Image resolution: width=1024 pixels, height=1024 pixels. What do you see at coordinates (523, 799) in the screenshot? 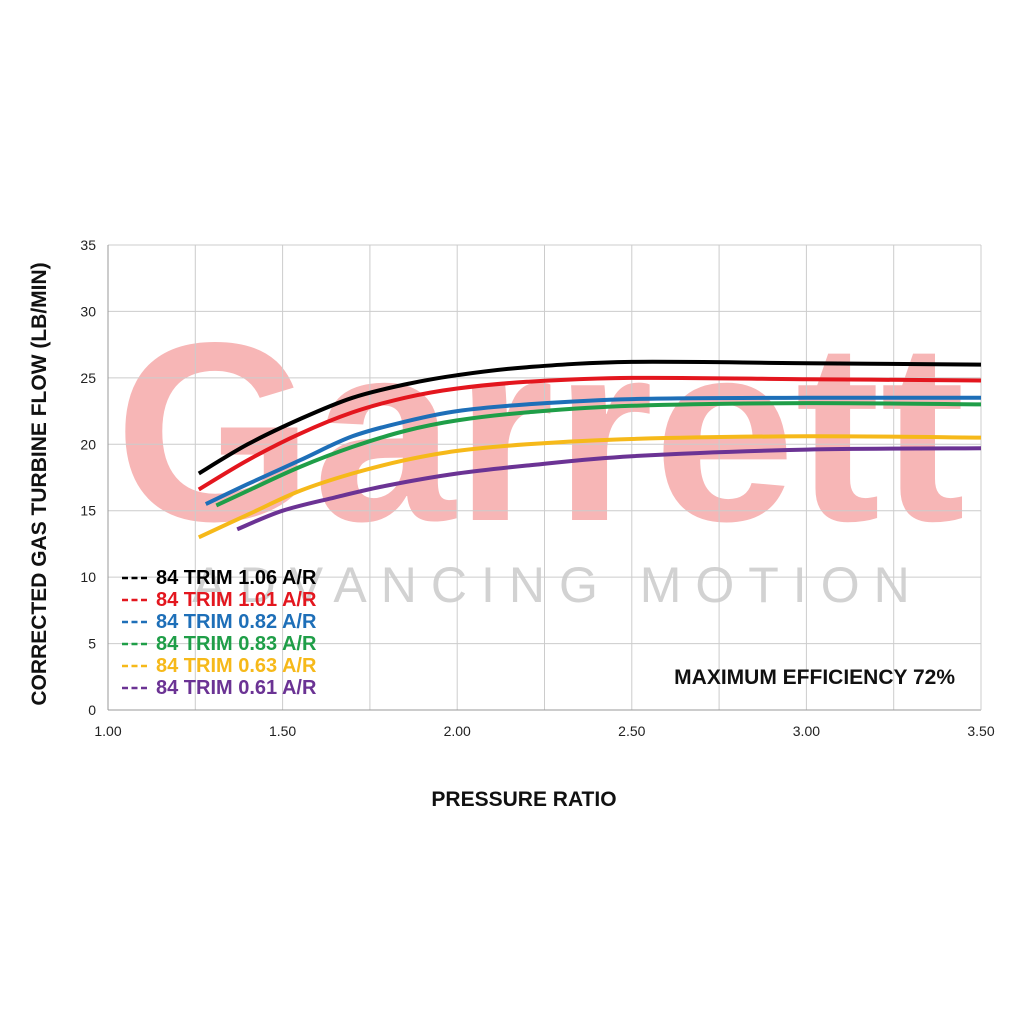
I see `x-axis-title: PRESSURE RATIO` at bounding box center [523, 799].